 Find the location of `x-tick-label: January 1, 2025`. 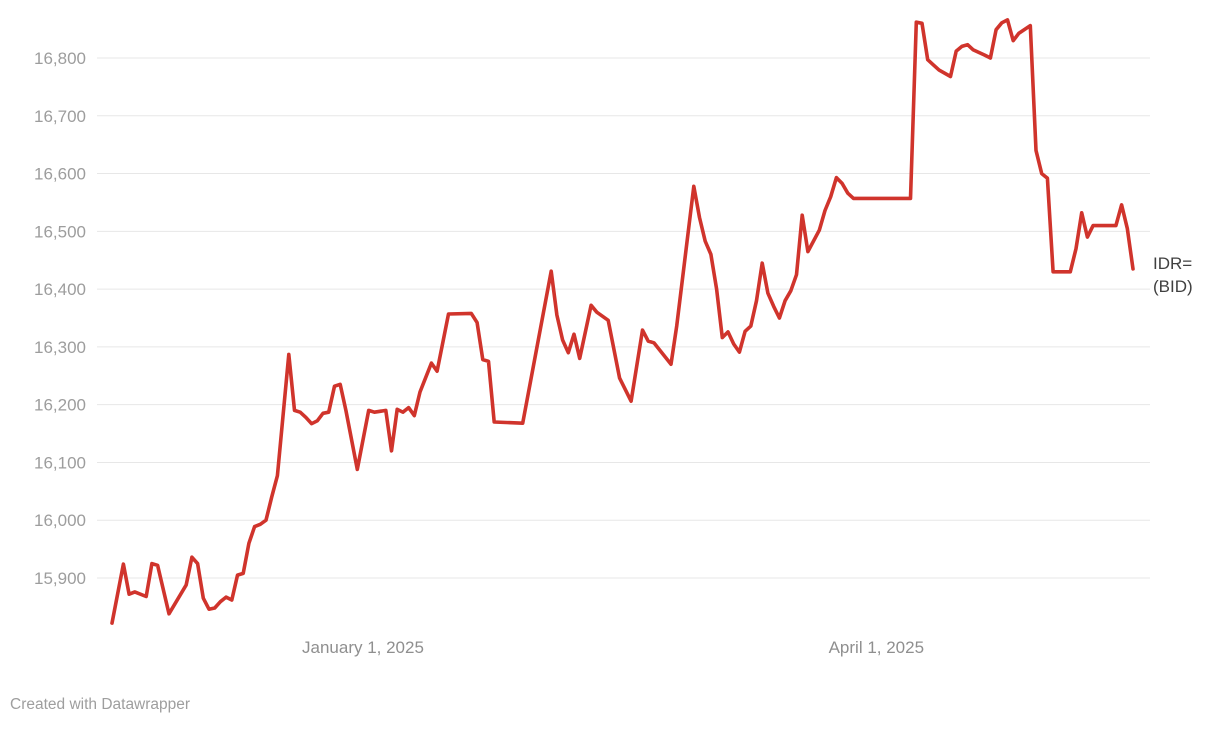

x-tick-label: January 1, 2025 is located at coordinates (363, 647).